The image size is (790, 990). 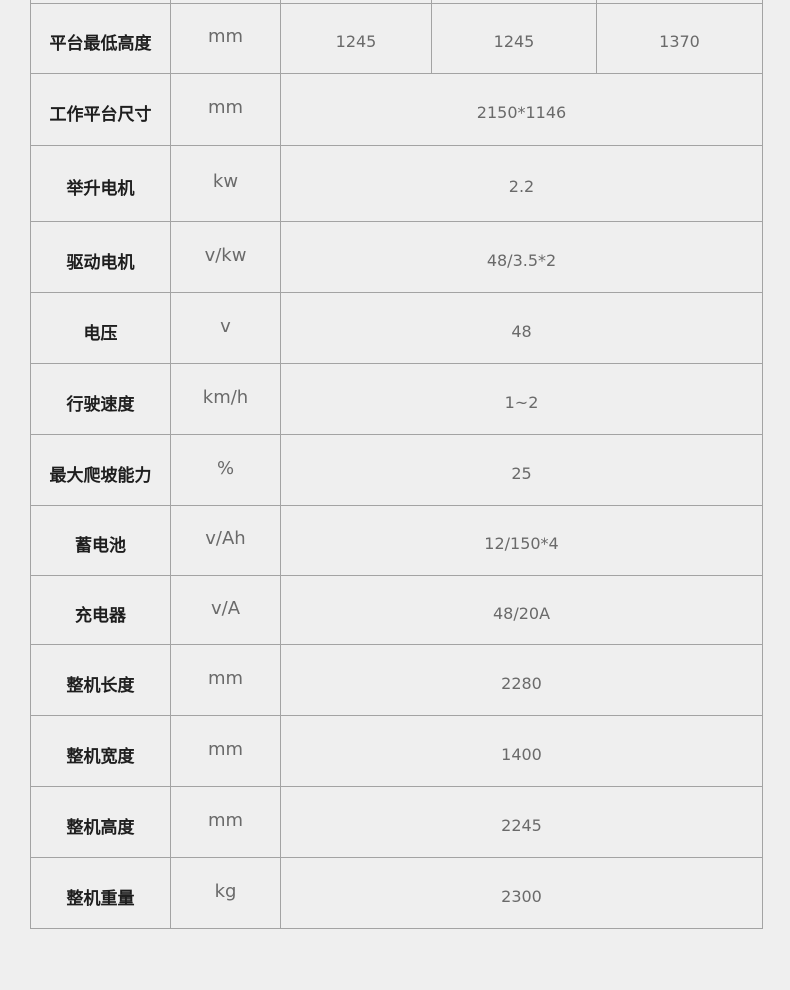 What do you see at coordinates (100, 328) in the screenshot?
I see `row-label: 电压` at bounding box center [100, 328].